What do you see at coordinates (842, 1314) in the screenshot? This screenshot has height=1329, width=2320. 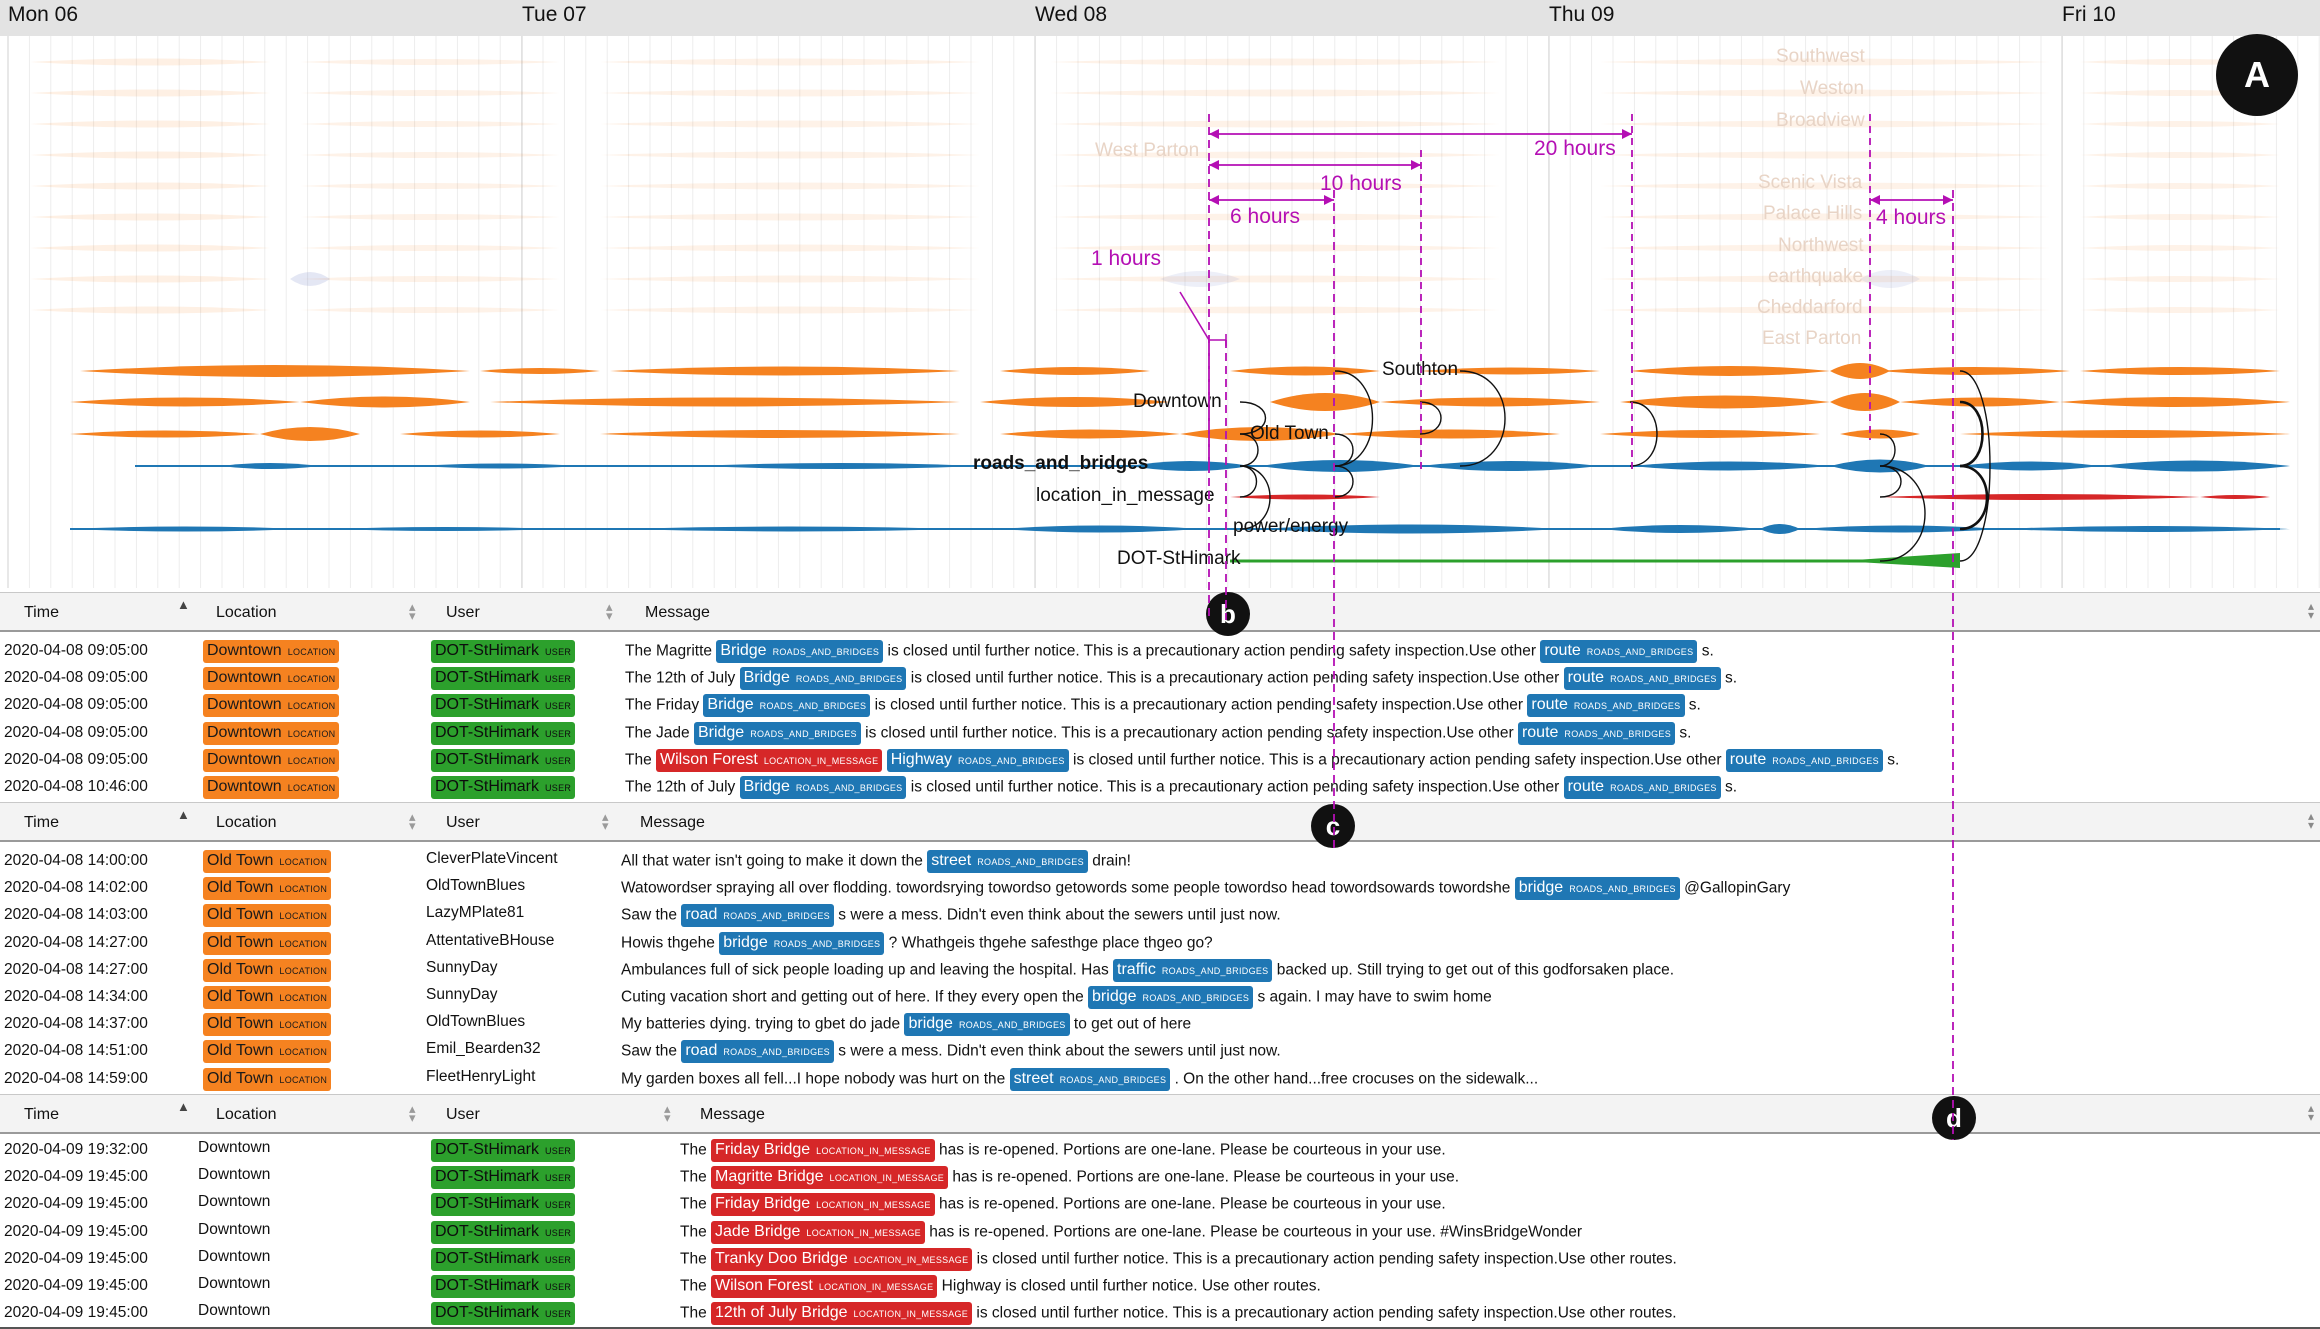 I see `entity-tag: 12th of July Bridge LOCATION_IN_MESSAGE` at bounding box center [842, 1314].